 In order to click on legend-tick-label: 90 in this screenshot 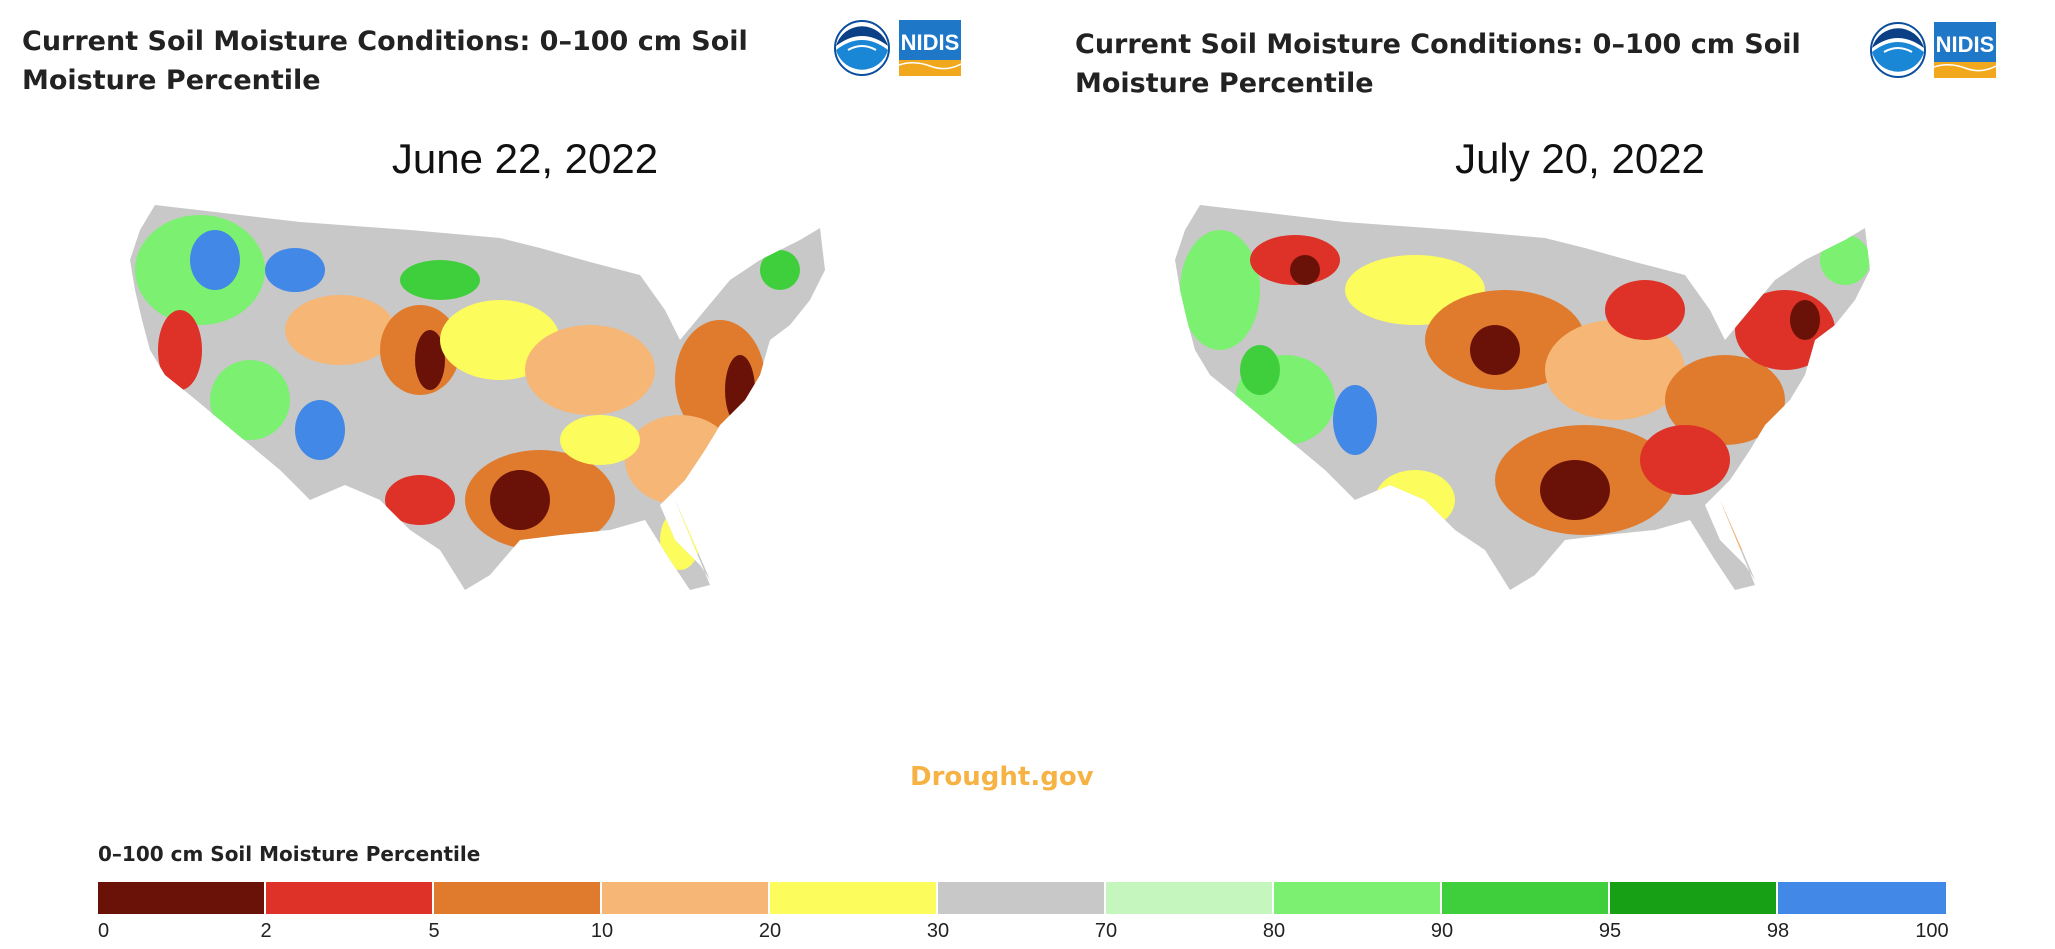, I will do `click(1442, 931)`.